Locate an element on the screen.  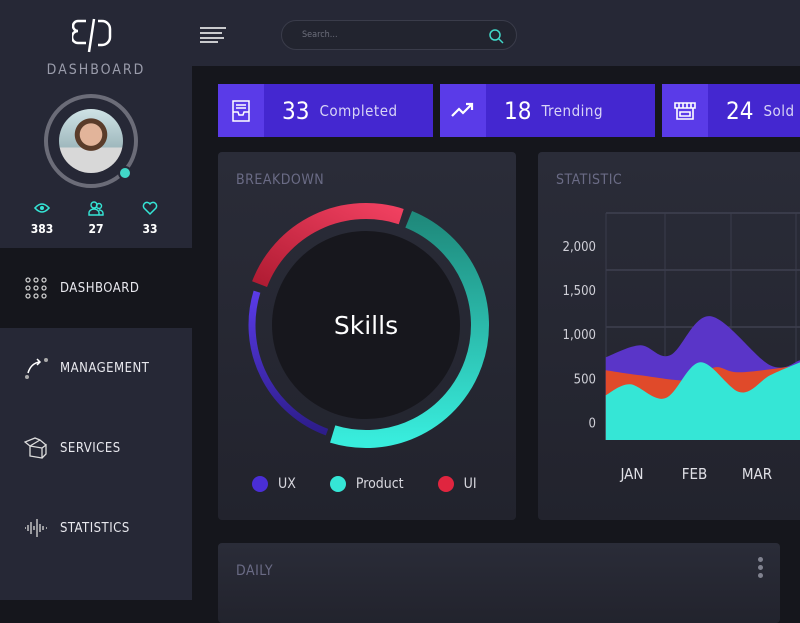
stat-likes: 33 is located at coordinates (150, 218).